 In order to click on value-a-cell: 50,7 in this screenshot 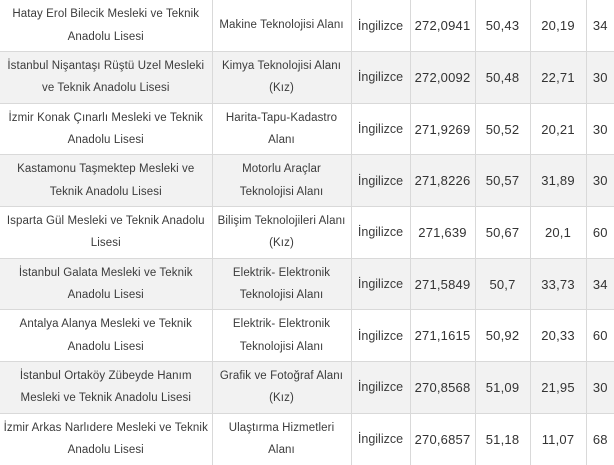, I will do `click(503, 284)`.